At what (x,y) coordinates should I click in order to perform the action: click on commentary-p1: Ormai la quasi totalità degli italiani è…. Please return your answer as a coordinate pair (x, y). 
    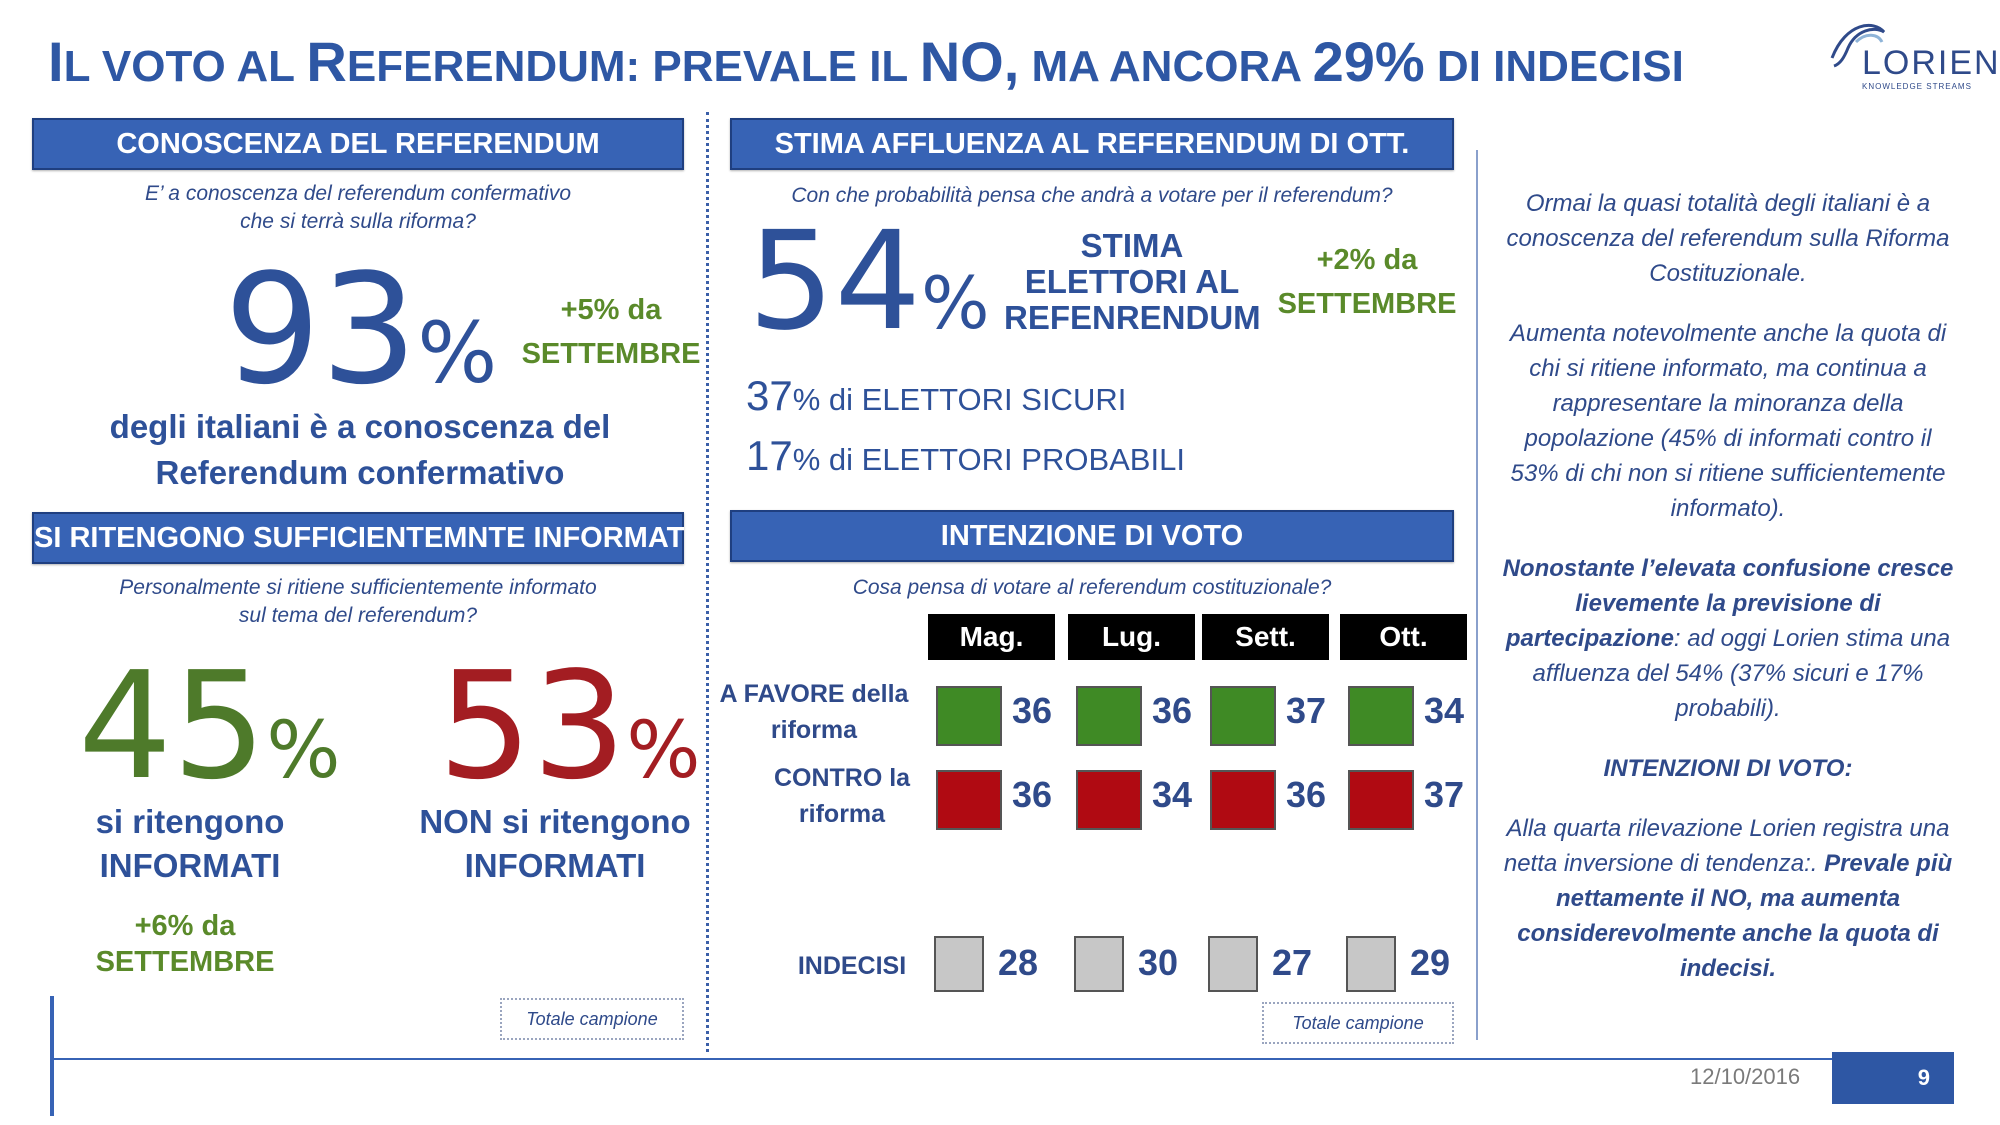
    Looking at the image, I should click on (1728, 238).